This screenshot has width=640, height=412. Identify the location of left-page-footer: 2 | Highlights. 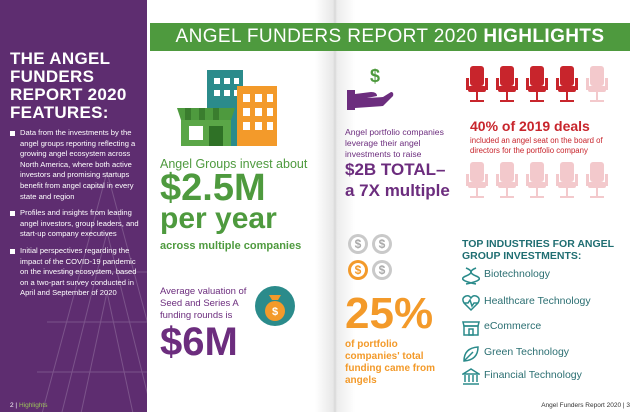
(29, 405).